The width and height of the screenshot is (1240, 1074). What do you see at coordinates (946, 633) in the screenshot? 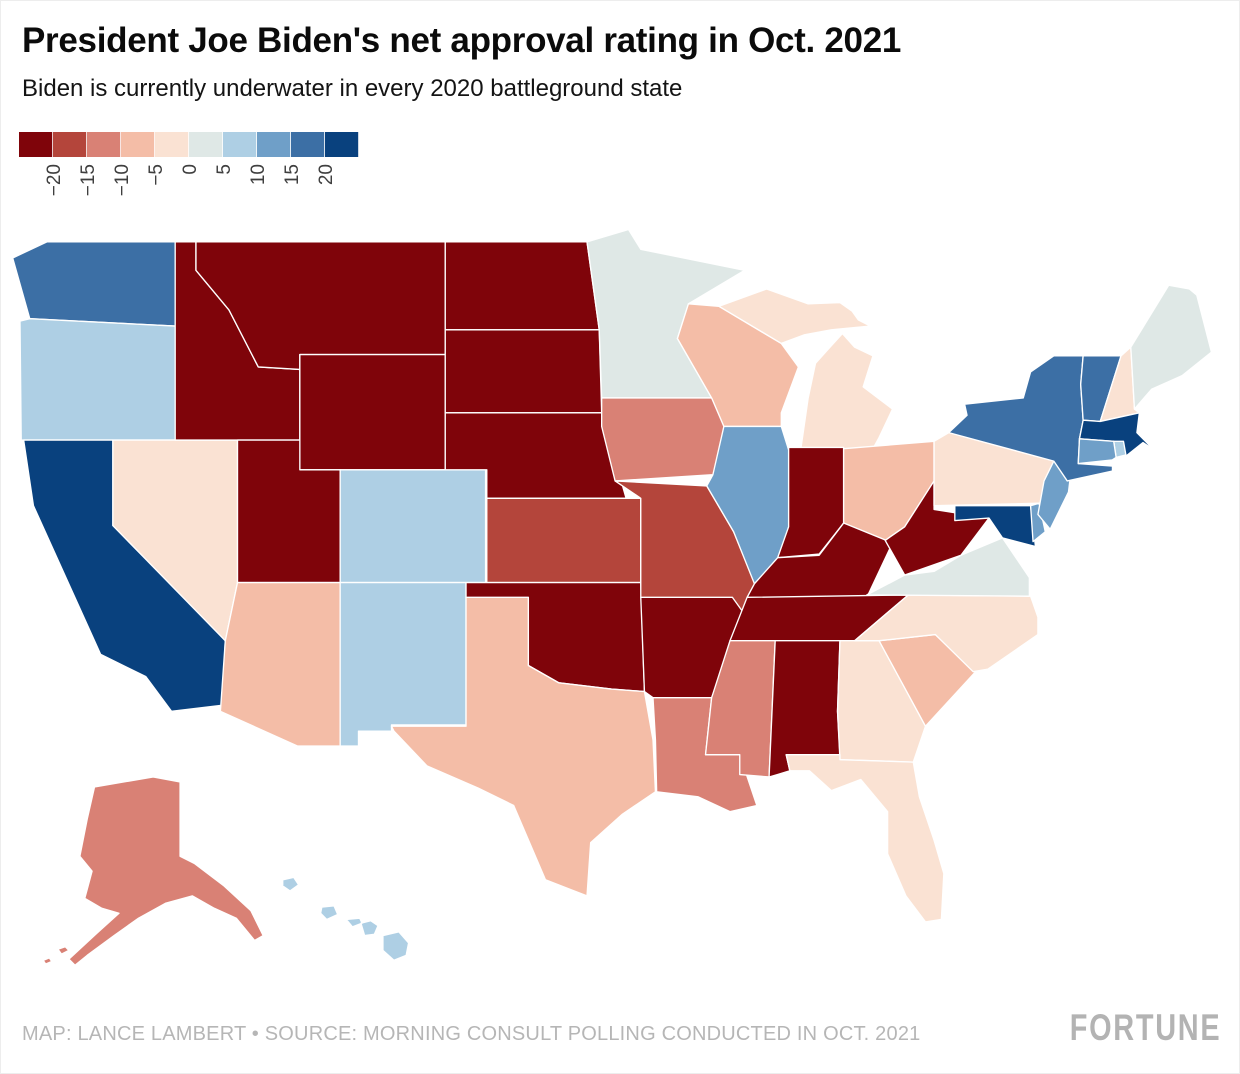
I see `state-NC` at bounding box center [946, 633].